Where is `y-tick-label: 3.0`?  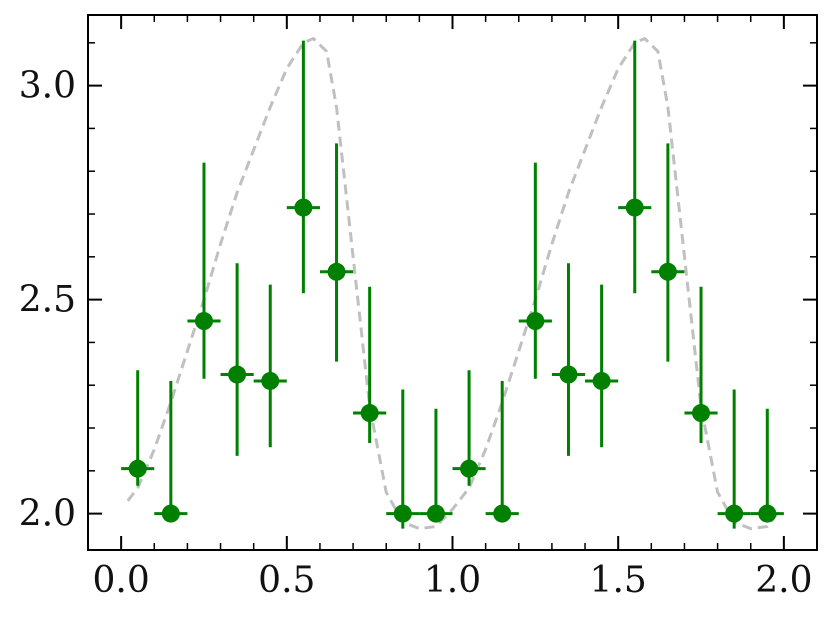 y-tick-label: 3.0 is located at coordinates (47, 86).